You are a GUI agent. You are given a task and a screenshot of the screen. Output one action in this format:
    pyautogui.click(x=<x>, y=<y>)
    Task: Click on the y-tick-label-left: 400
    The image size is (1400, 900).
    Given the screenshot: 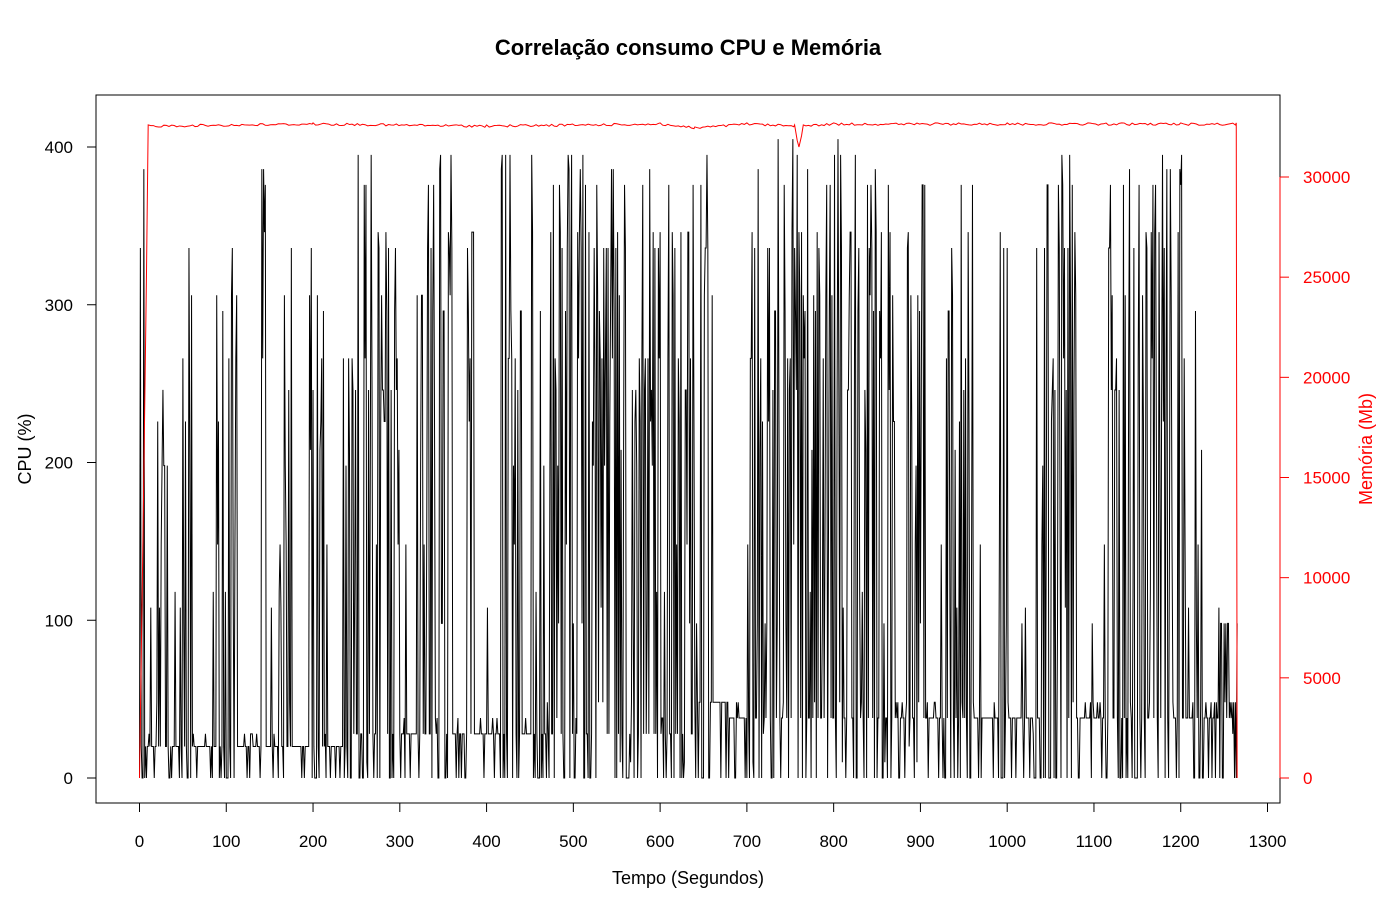 What is the action you would take?
    pyautogui.click(x=59, y=147)
    